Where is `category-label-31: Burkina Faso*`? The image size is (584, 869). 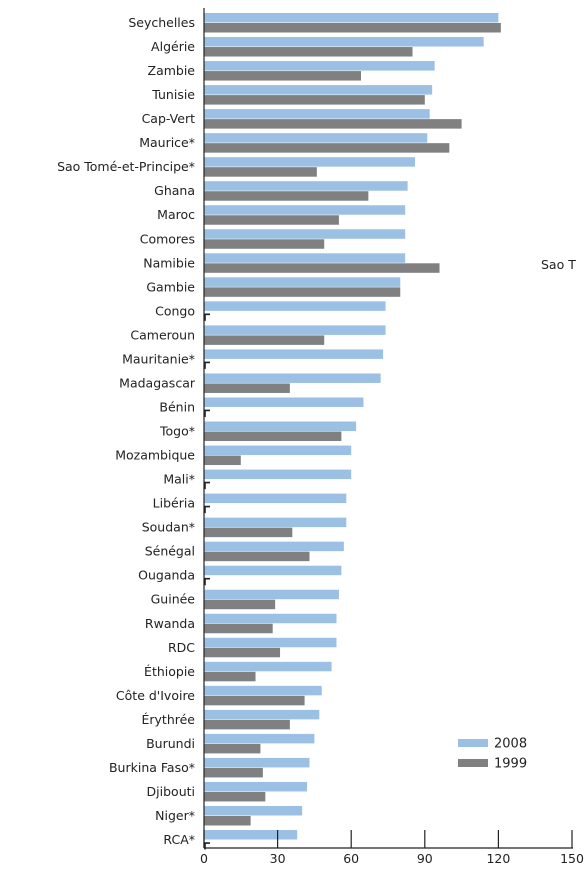 category-label-31: Burkina Faso* is located at coordinates (152, 767).